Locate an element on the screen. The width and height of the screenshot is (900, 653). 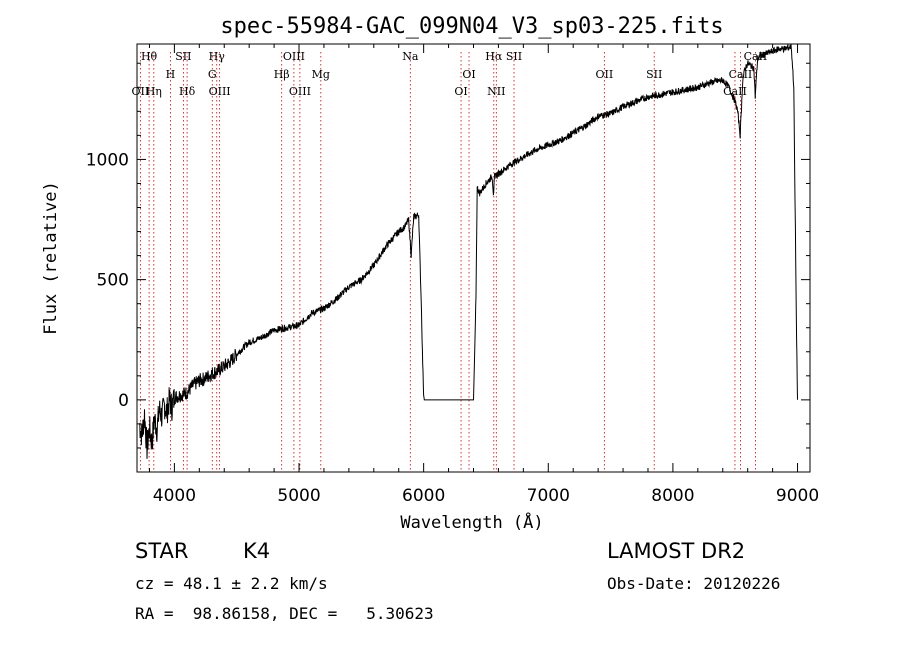
survey-name: LAMOST DR2 is located at coordinates (676, 551).